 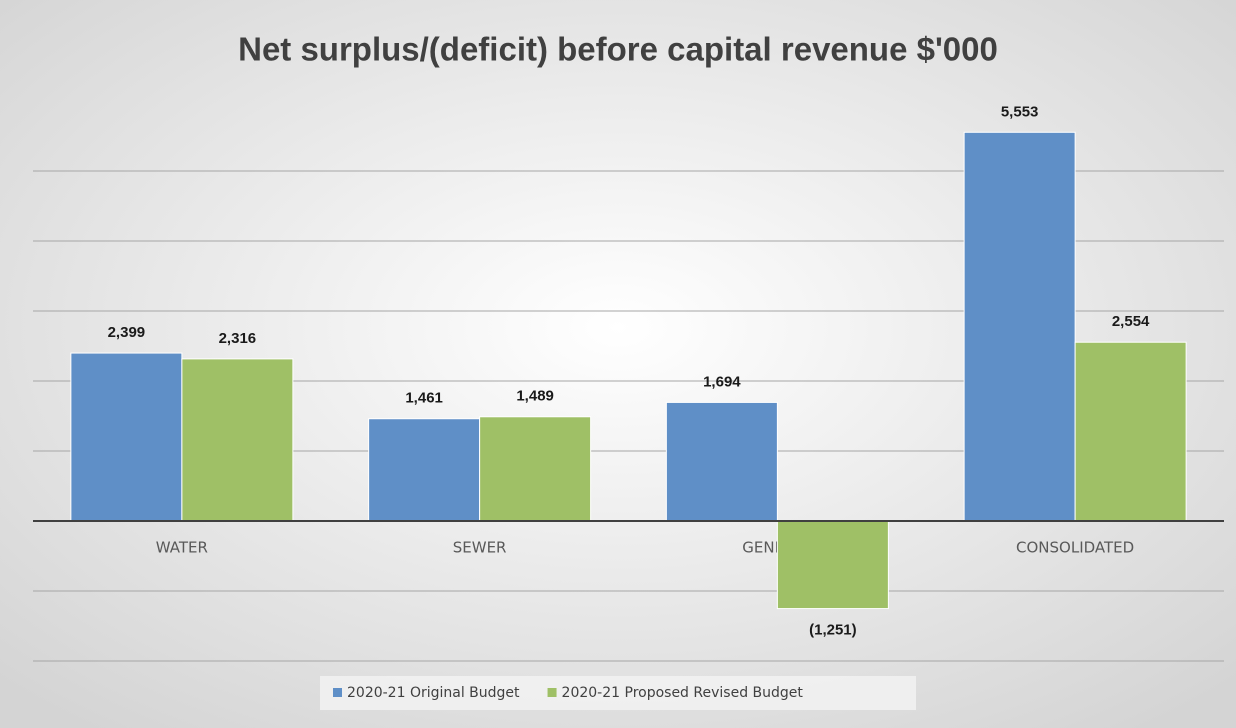 I want to click on data-label: 5,553, so click(x=1020, y=111).